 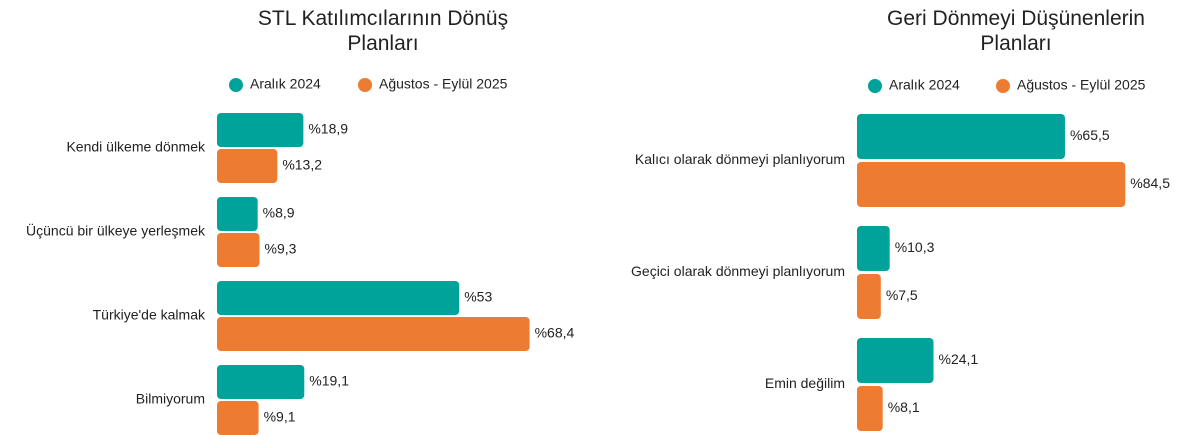 What do you see at coordinates (383, 31) in the screenshot?
I see `chart-title: STL Katılımcılarının Dönüş Planları` at bounding box center [383, 31].